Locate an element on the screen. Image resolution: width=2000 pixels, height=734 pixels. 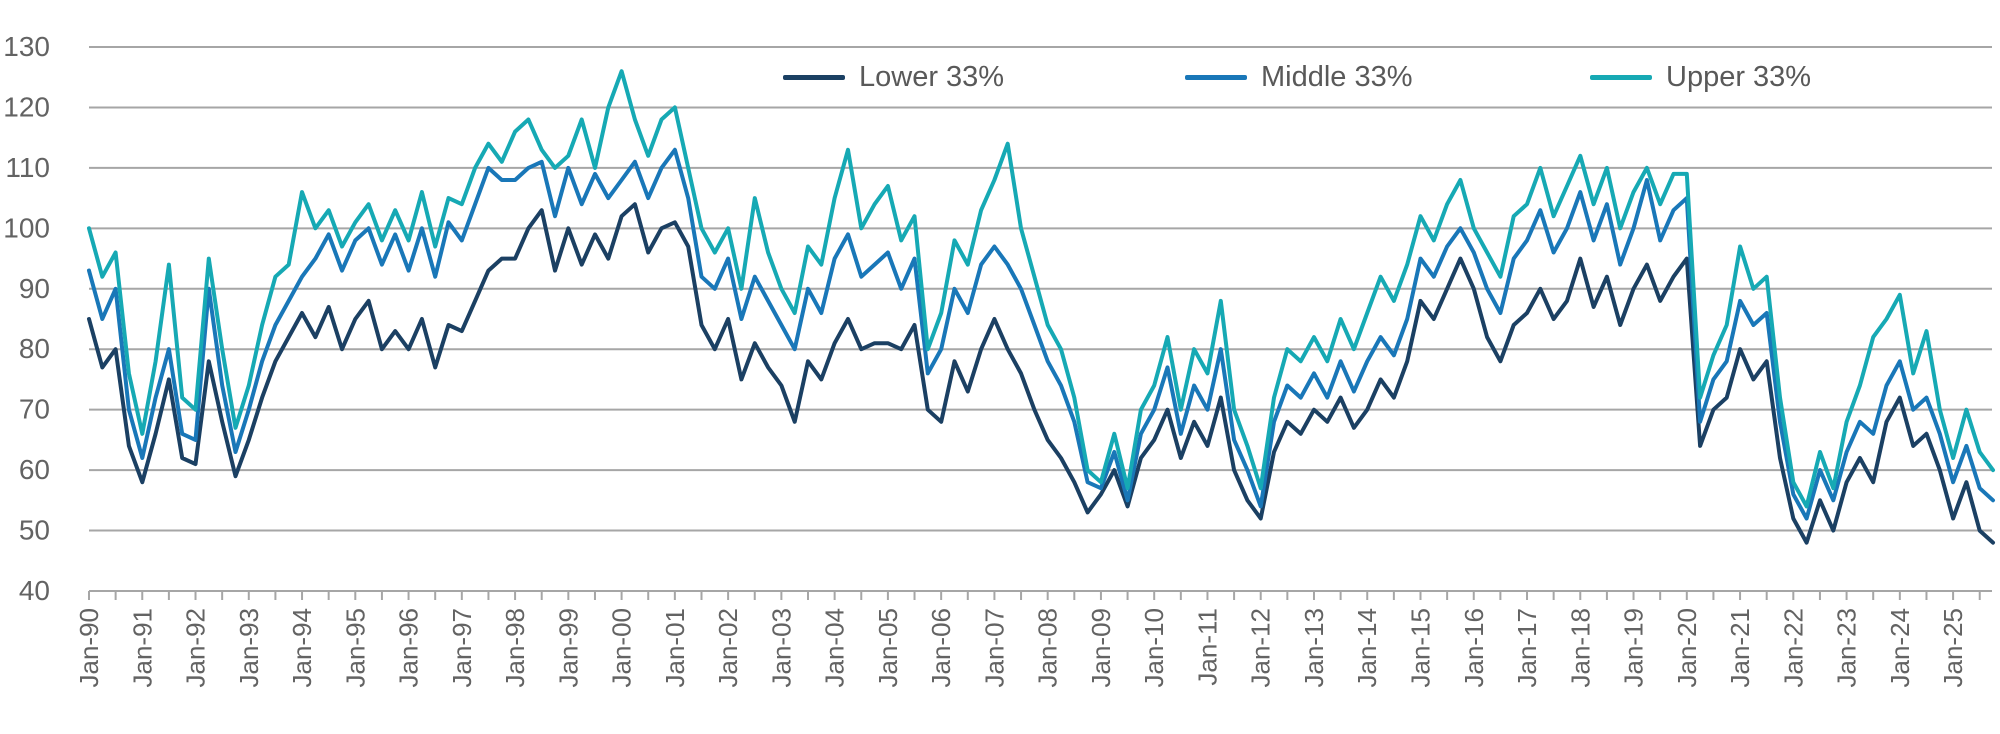
y-axis-tick-label: 130 is located at coordinates (26, 46).